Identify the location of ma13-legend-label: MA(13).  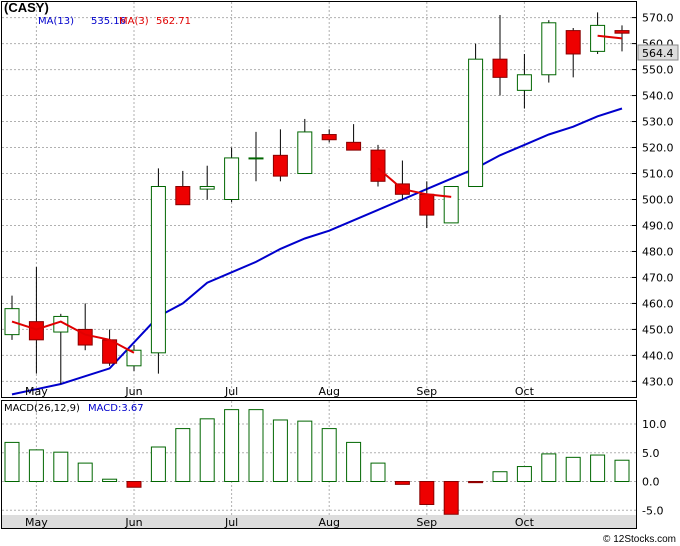
(56, 21).